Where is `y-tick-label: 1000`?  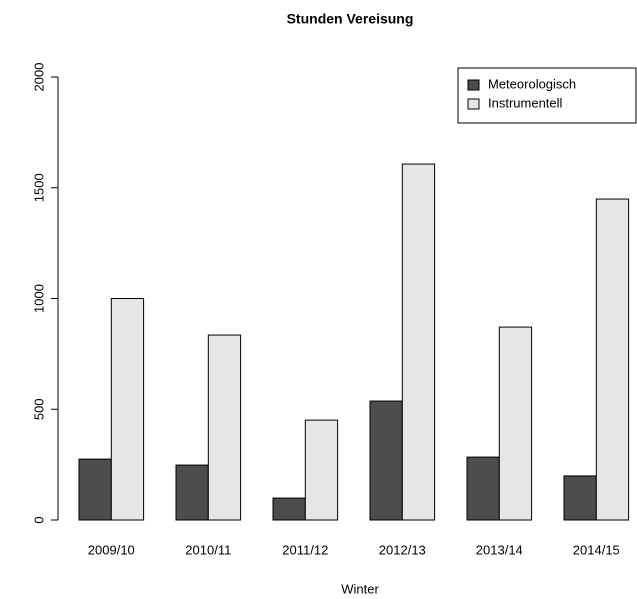 y-tick-label: 1000 is located at coordinates (38, 298).